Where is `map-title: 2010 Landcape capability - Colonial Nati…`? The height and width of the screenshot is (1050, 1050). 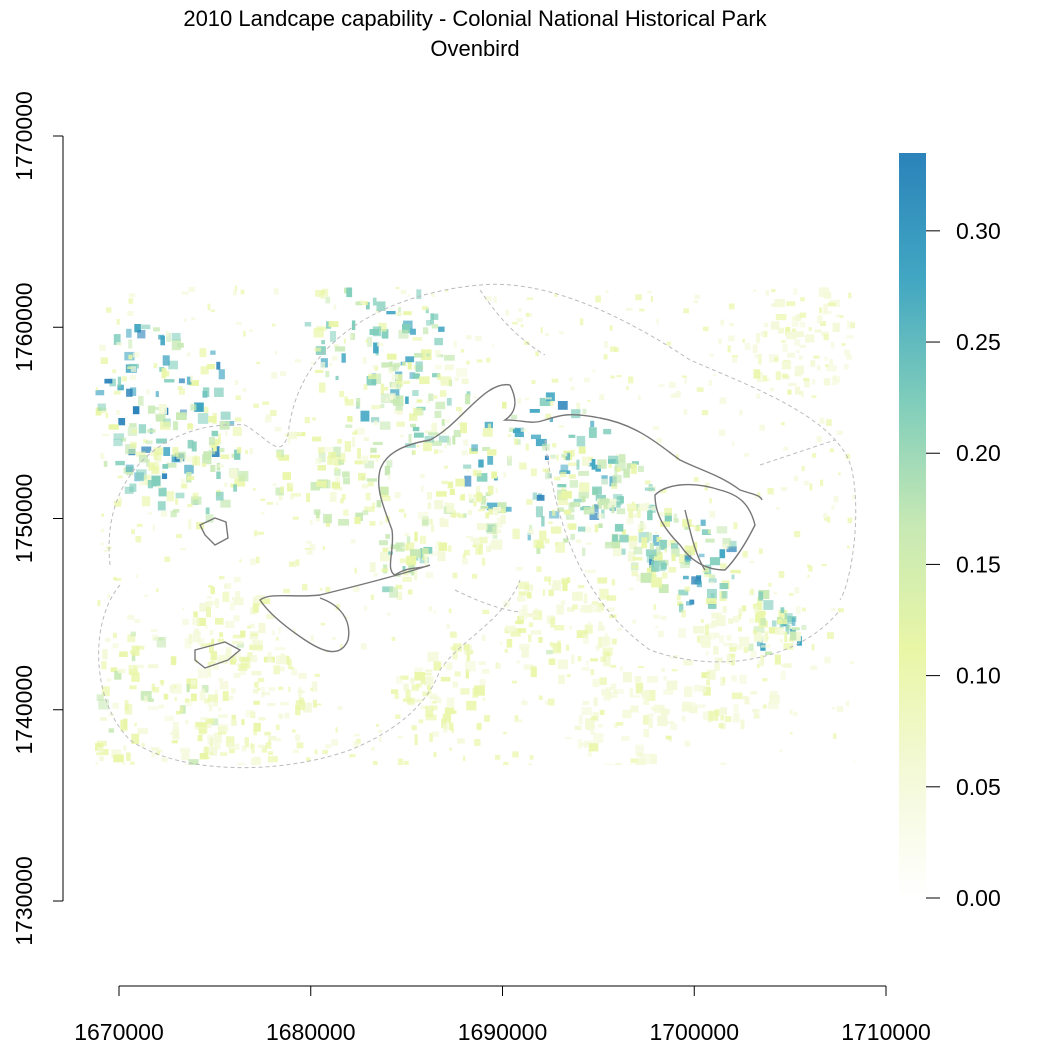 map-title: 2010 Landcape capability - Colonial Nati… is located at coordinates (475, 18).